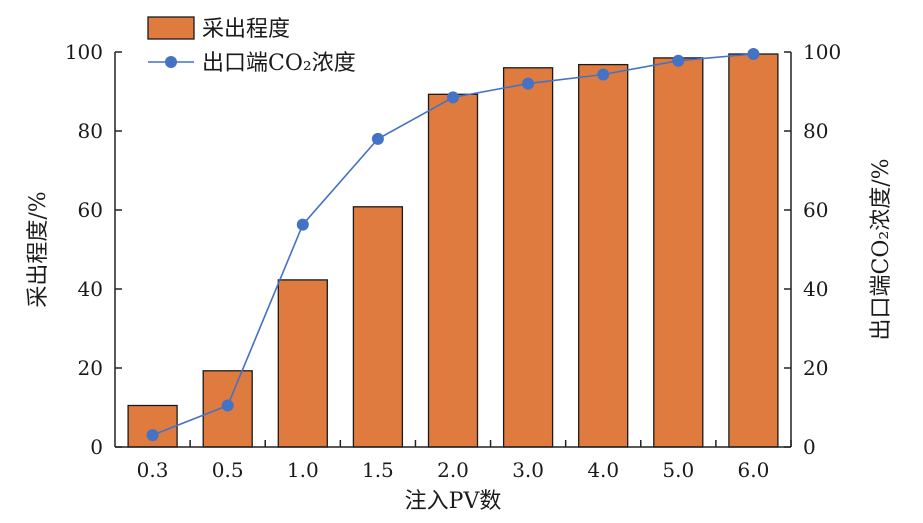  Describe the element at coordinates (678, 60) in the screenshot. I see `co2-point-5.0` at that location.